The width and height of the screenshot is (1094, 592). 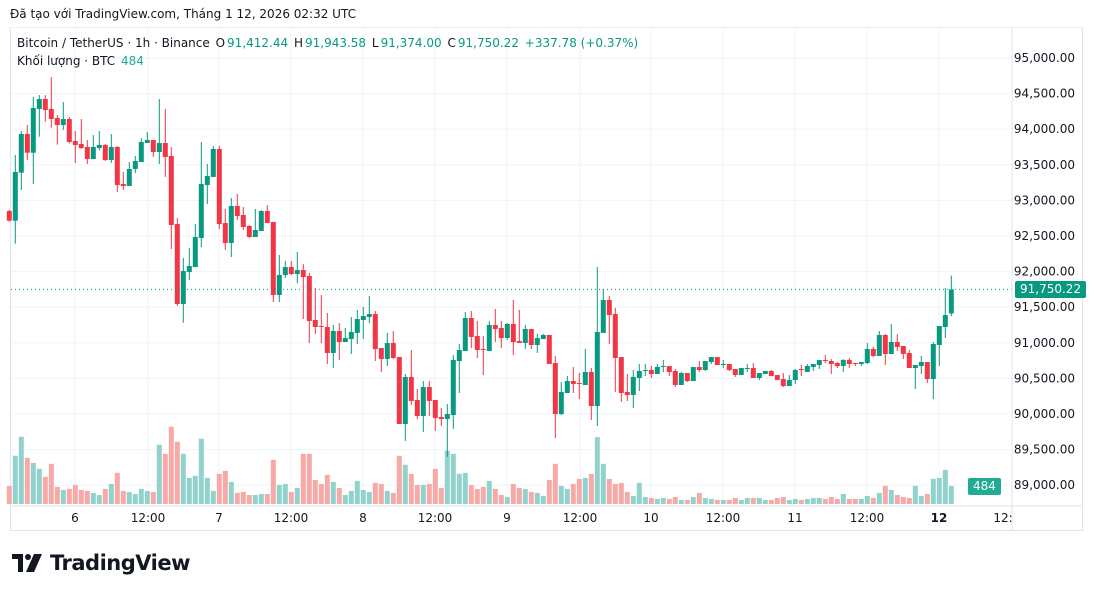 I want to click on time-tick-label: 12:00, so click(x=148, y=518).